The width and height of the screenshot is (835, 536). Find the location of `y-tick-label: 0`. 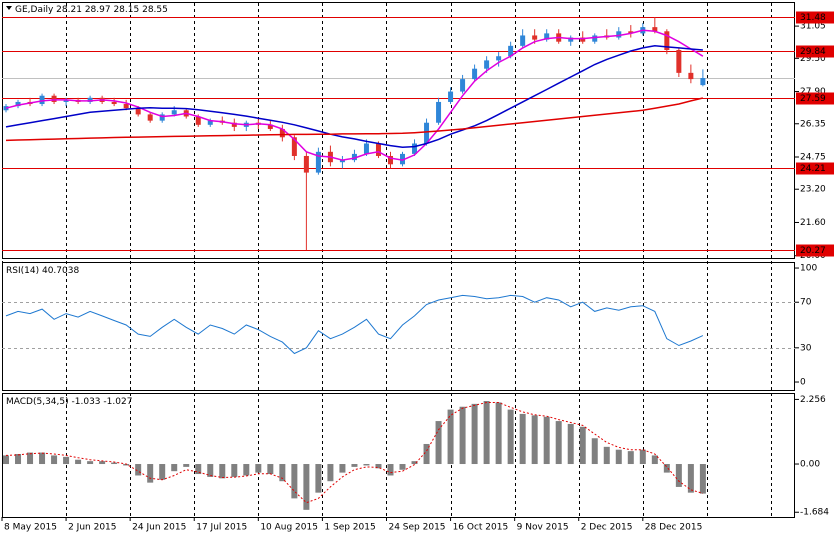

y-tick-label: 0 is located at coordinates (803, 383).